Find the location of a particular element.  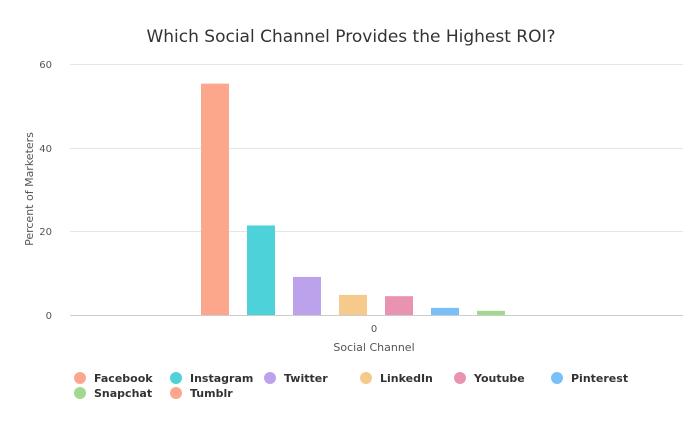

legend-item-facebook: Facebook is located at coordinates (113, 378).